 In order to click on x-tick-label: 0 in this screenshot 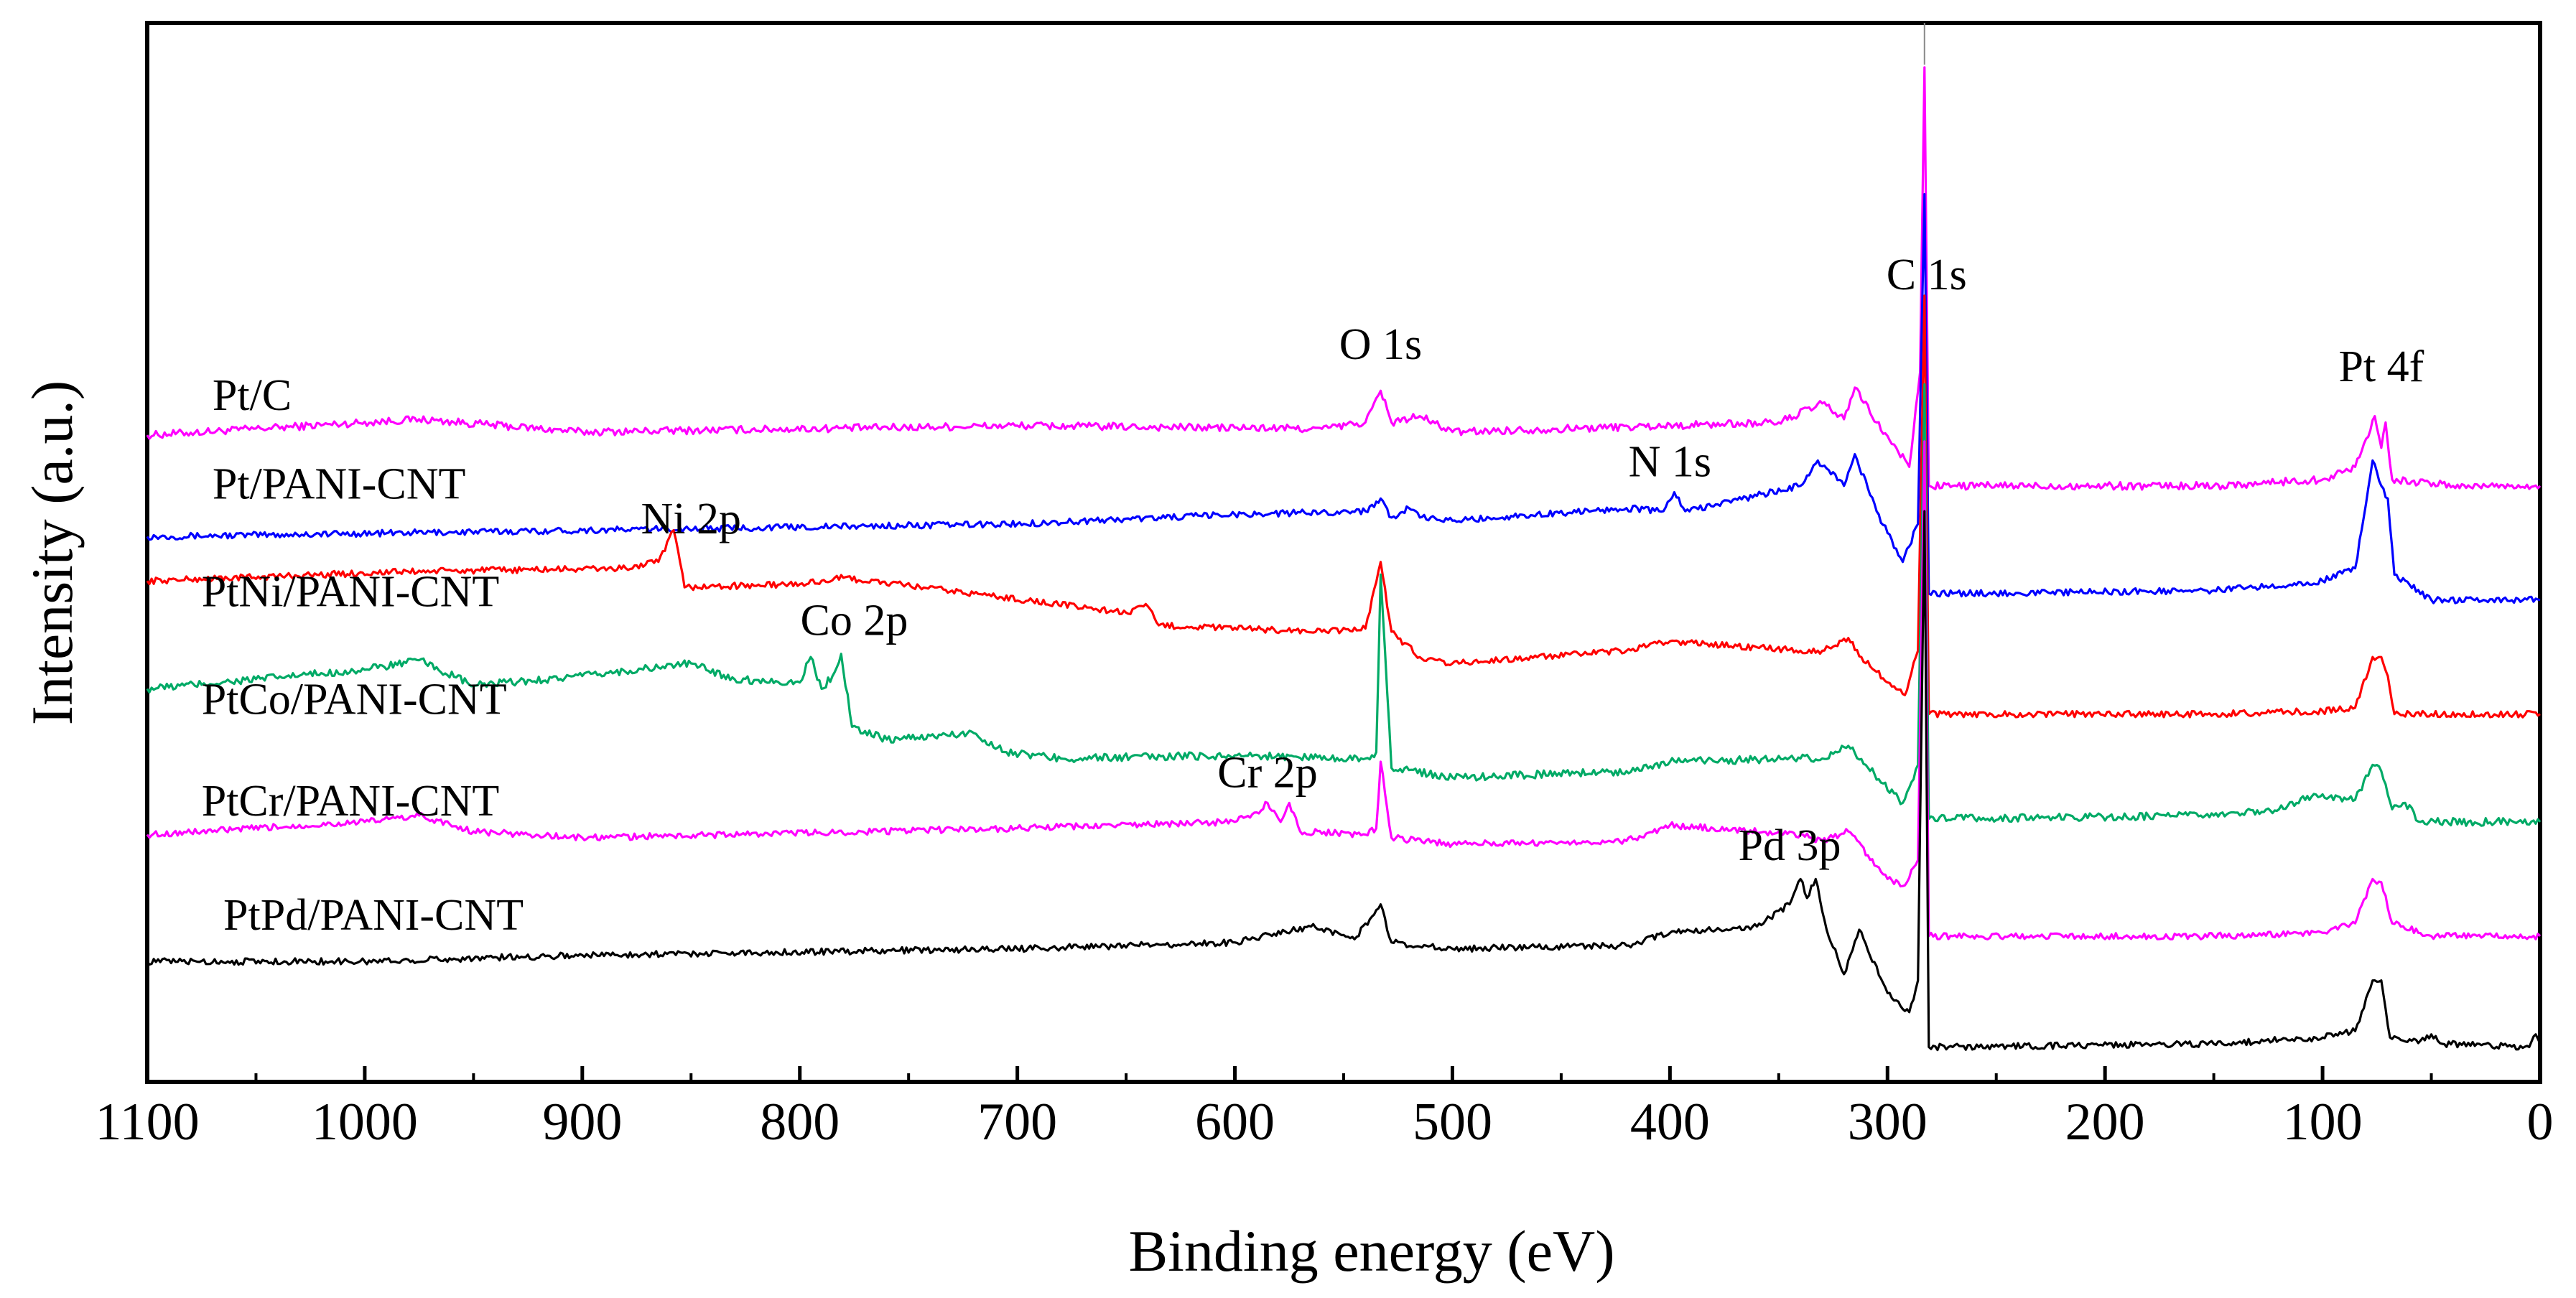, I will do `click(2540, 1122)`.